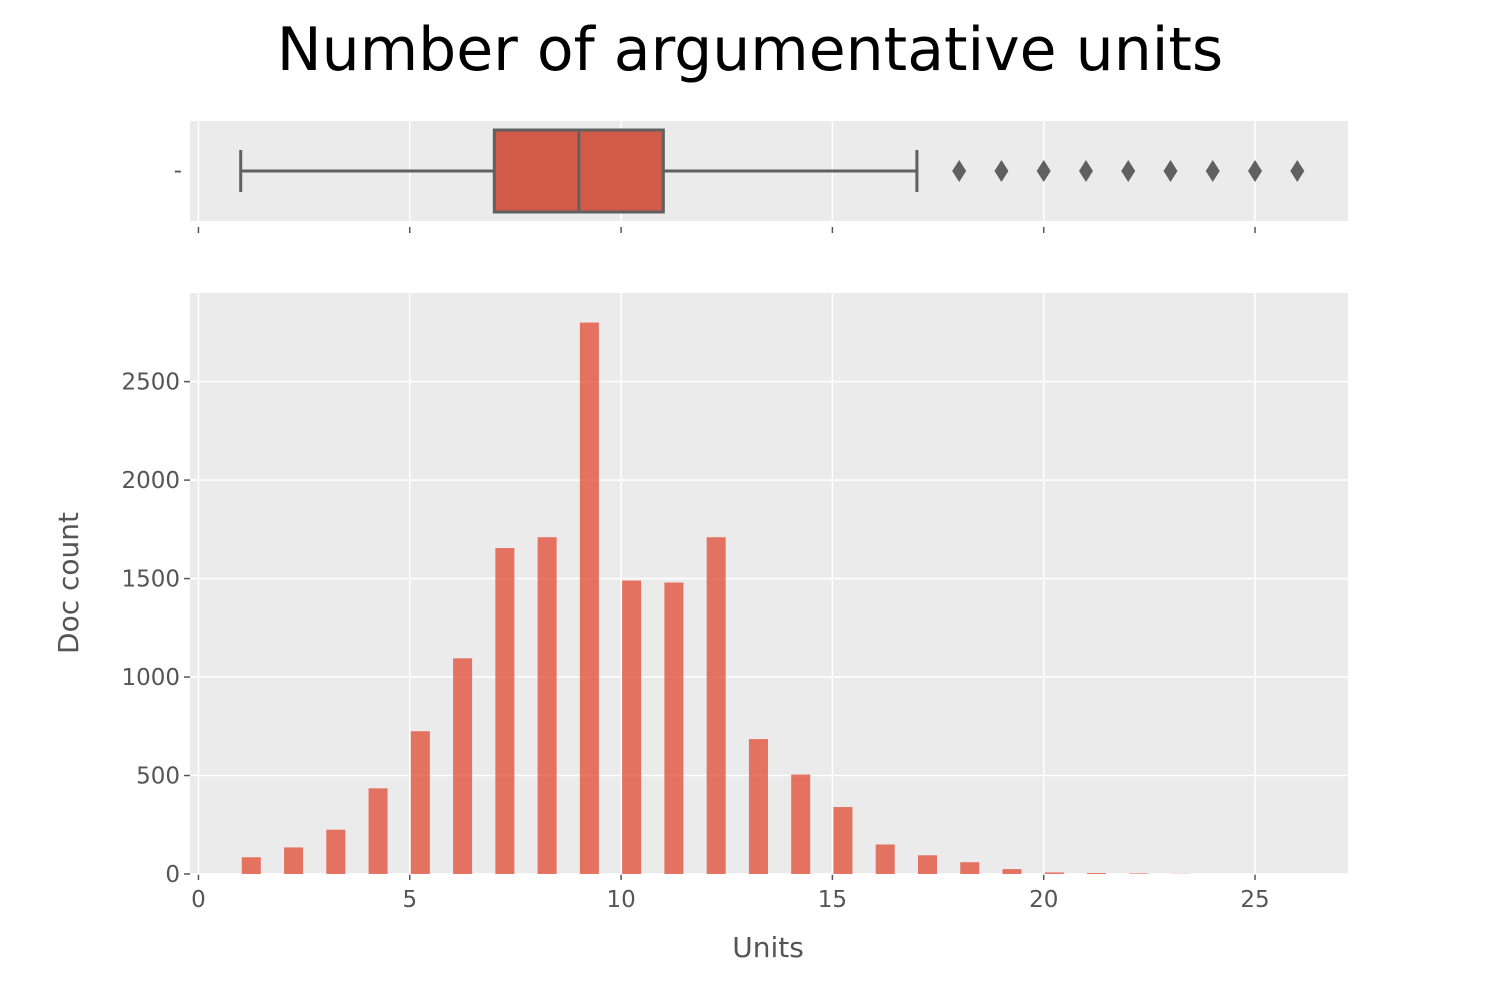 This screenshot has height=1000, width=1500. I want to click on histogram-xtick-label-2: 10, so click(620, 900).